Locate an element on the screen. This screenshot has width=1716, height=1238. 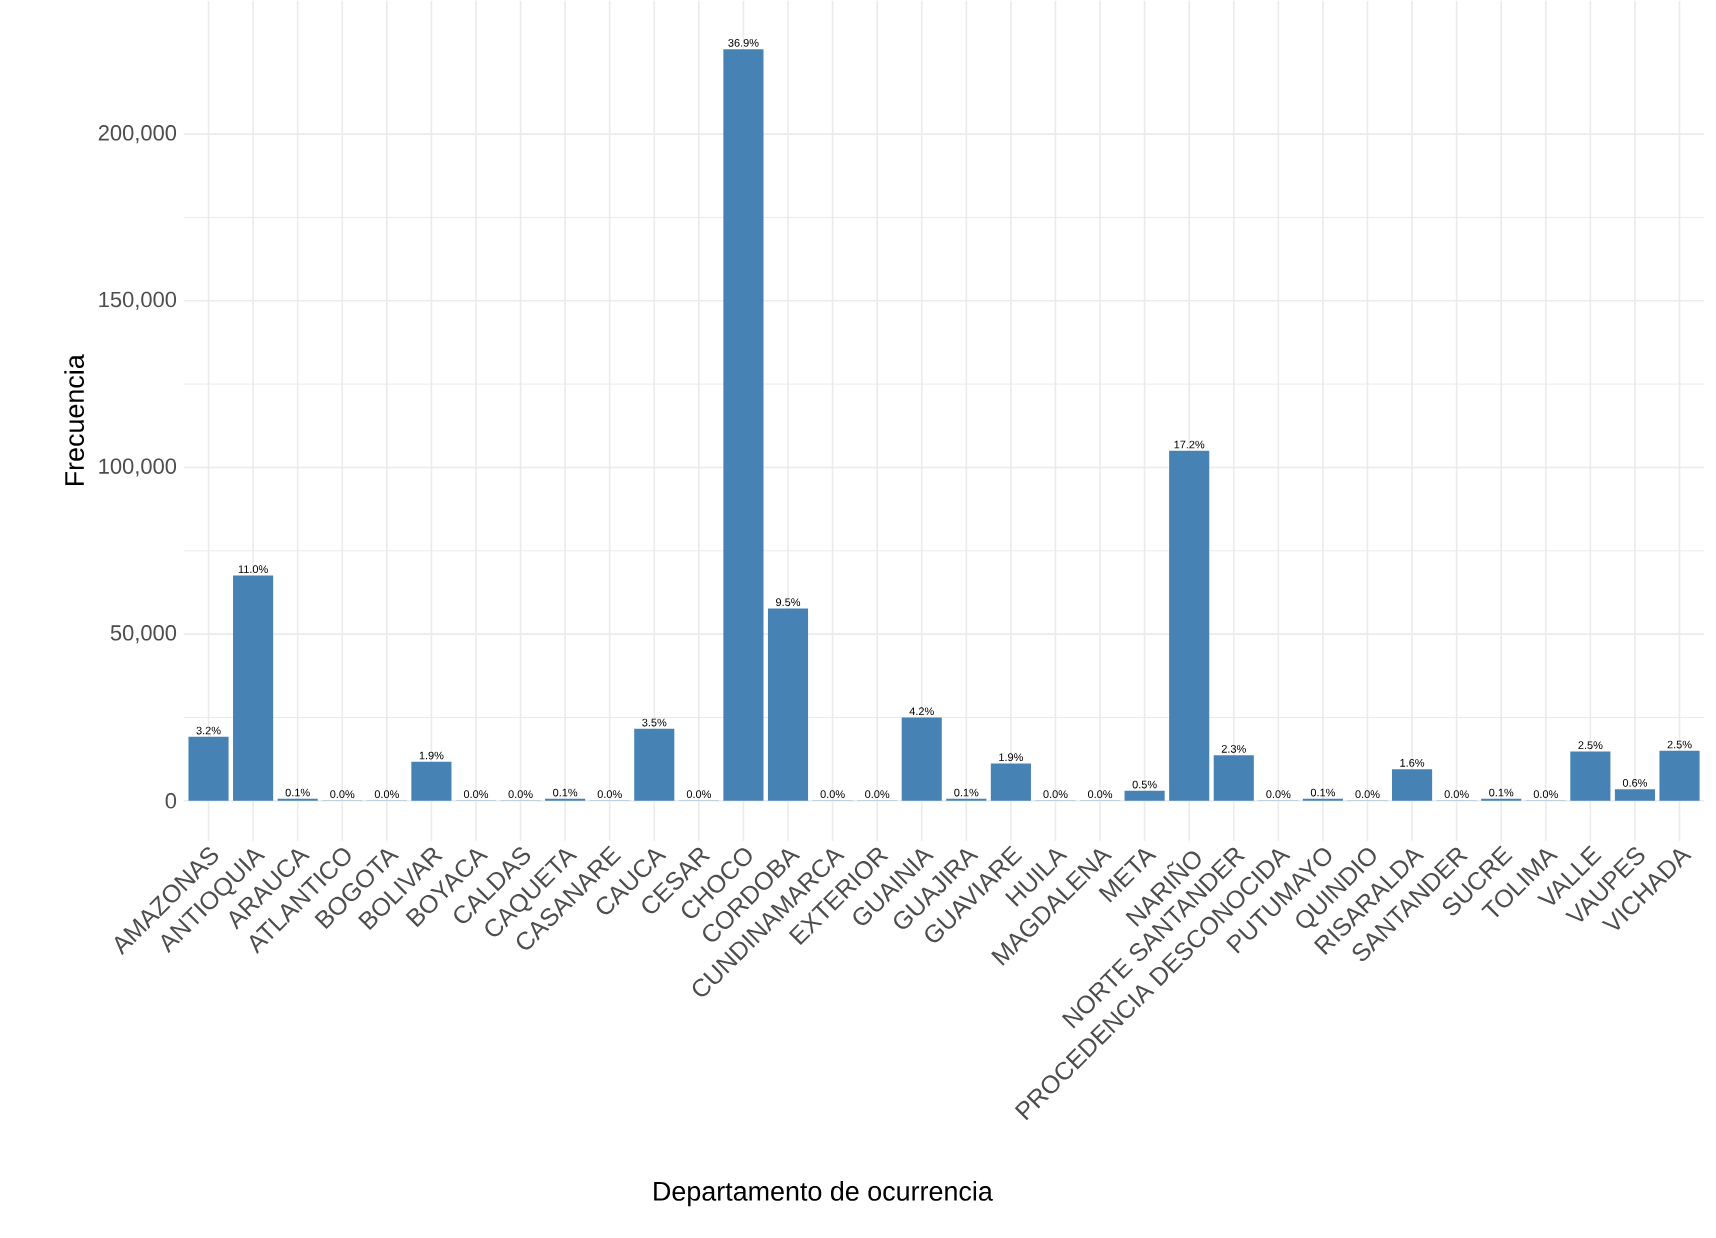
y-tick-label: 200,000 is located at coordinates (137, 133).